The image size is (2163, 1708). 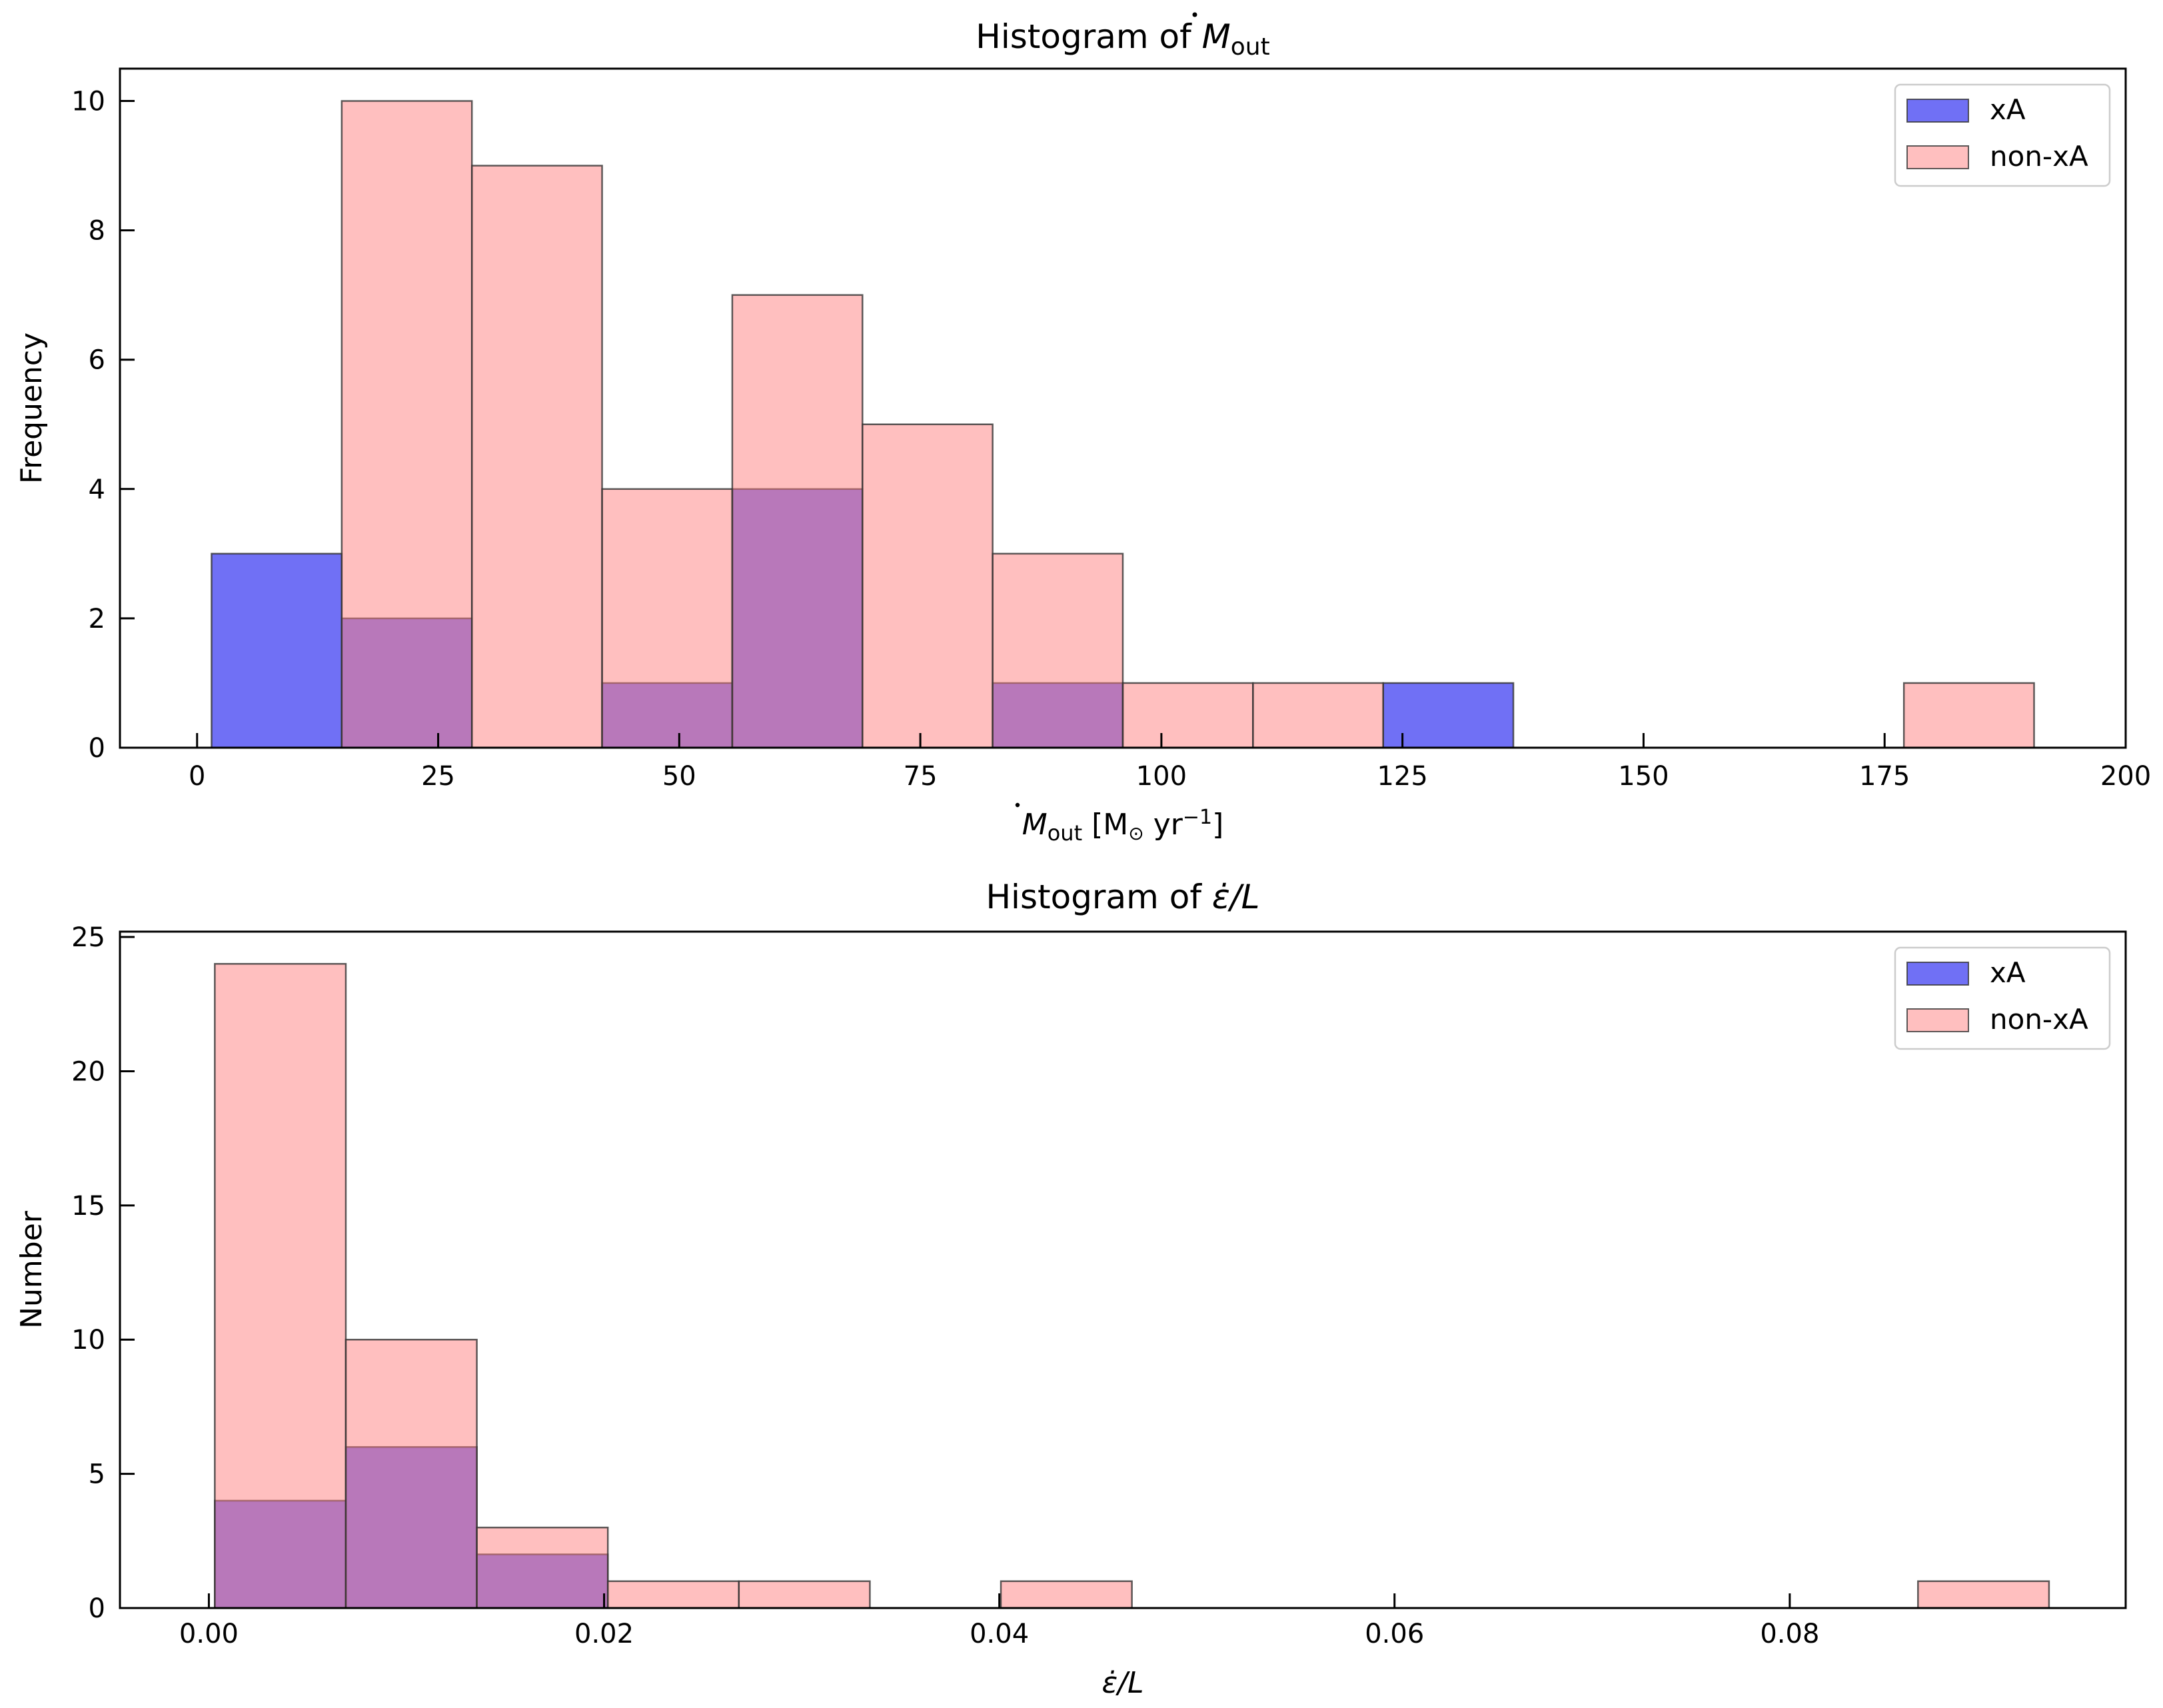 I want to click on chart-title: Histogram of ε̇/L, so click(x=1122, y=897).